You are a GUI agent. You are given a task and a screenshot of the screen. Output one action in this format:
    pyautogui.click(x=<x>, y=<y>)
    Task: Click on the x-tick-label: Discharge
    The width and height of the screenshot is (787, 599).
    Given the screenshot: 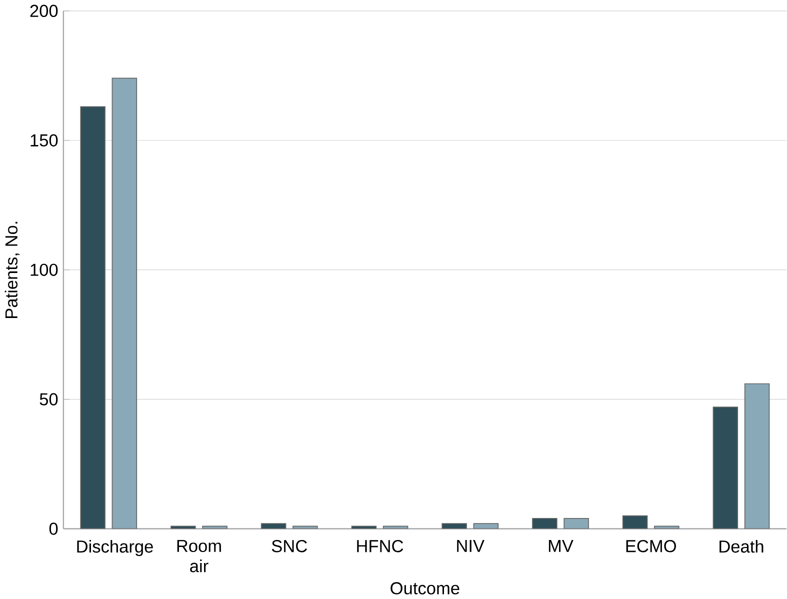 What is the action you would take?
    pyautogui.click(x=115, y=548)
    